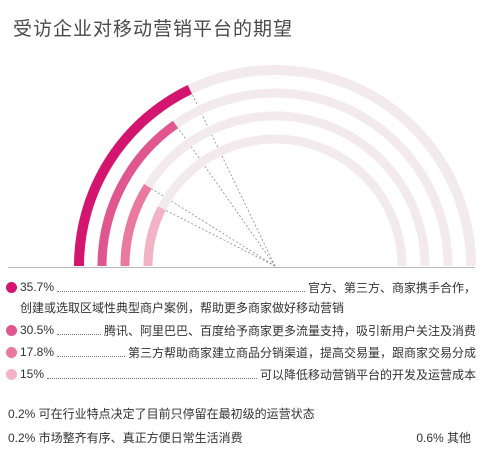 This screenshot has height=464, width=483. I want to click on legend-pct-4: 15%, so click(32, 374).